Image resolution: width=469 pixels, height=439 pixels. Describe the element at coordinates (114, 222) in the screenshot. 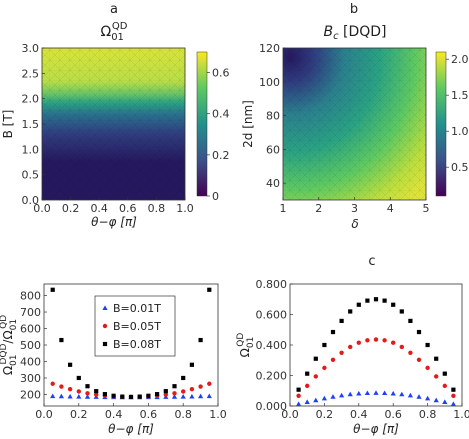

I see `heatmap-a-xlabel: θ−φ [π]` at that location.